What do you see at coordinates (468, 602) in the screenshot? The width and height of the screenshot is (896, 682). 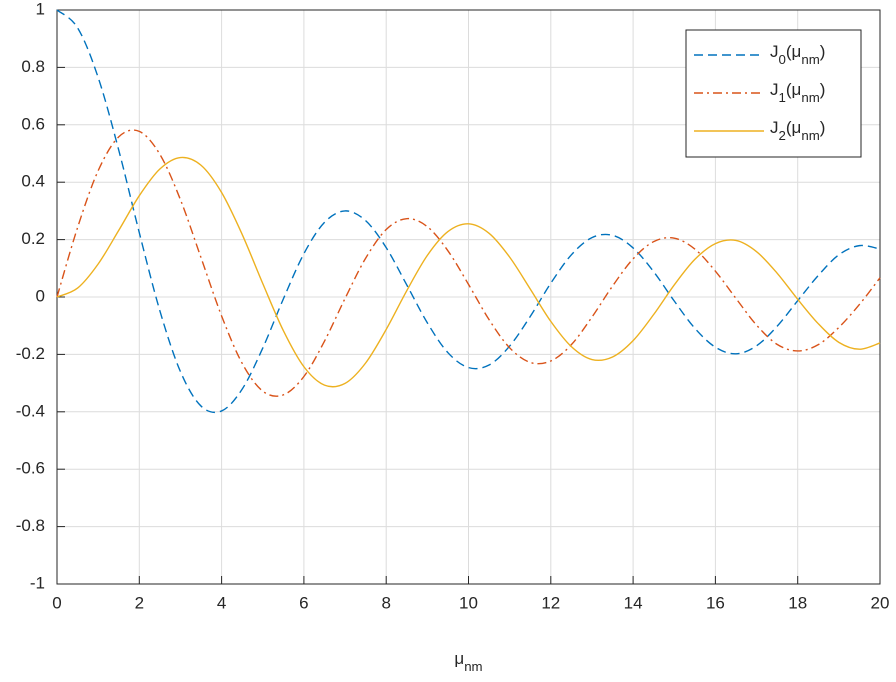 I see `x-tick-label: 10` at bounding box center [468, 602].